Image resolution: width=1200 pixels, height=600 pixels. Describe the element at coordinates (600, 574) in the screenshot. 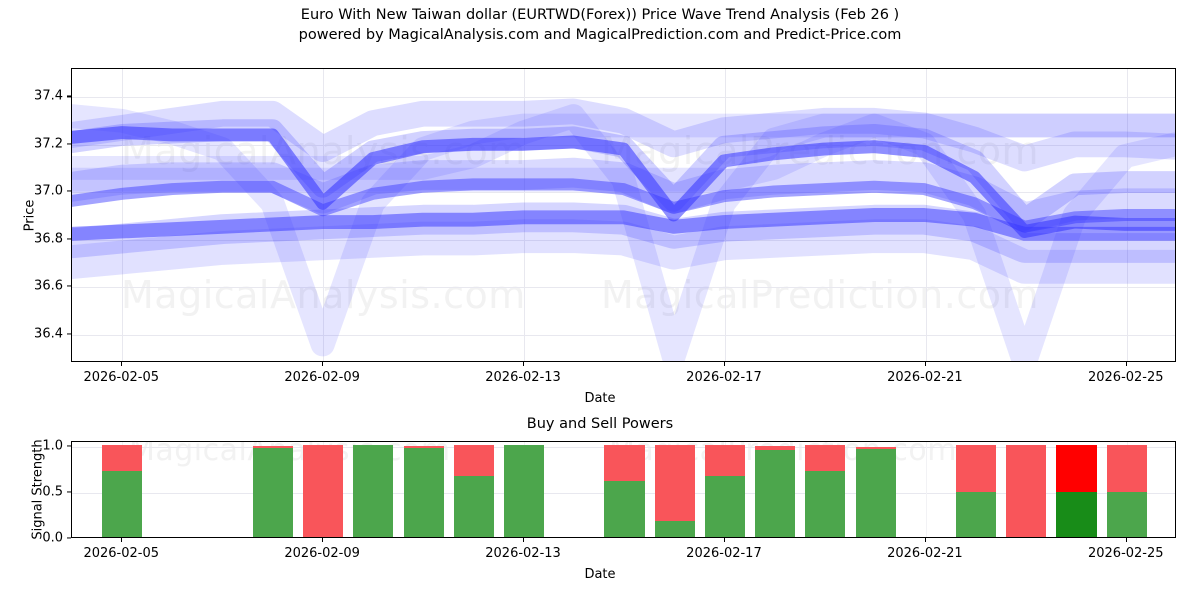

I see `signal-x-axis-label: Date` at that location.